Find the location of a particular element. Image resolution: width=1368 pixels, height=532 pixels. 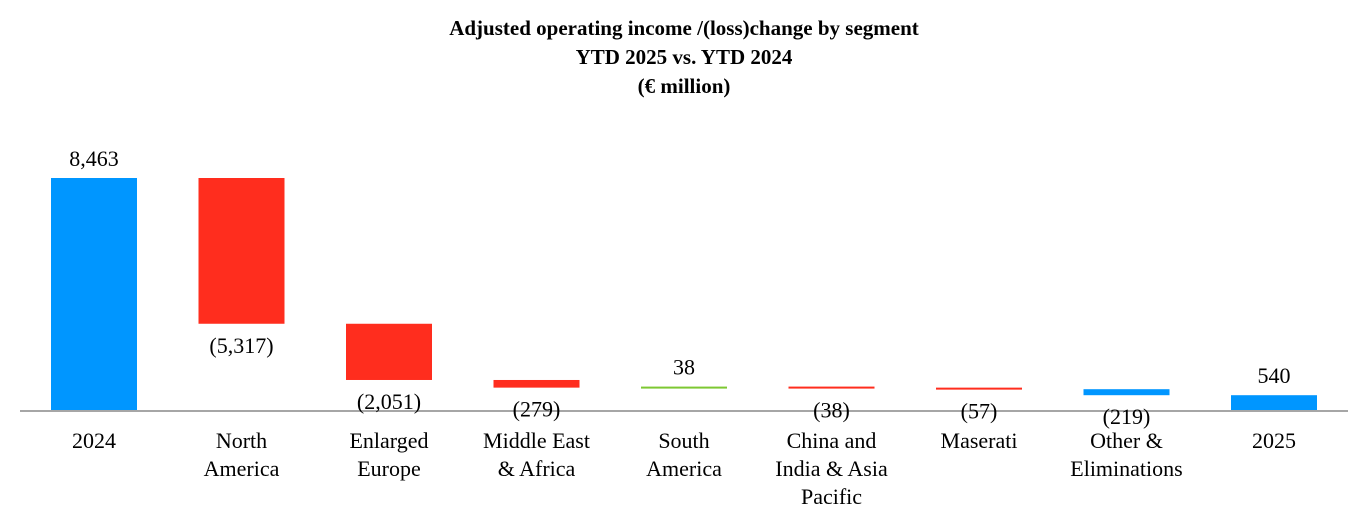

data-label-1: (5,317) is located at coordinates (241, 345).